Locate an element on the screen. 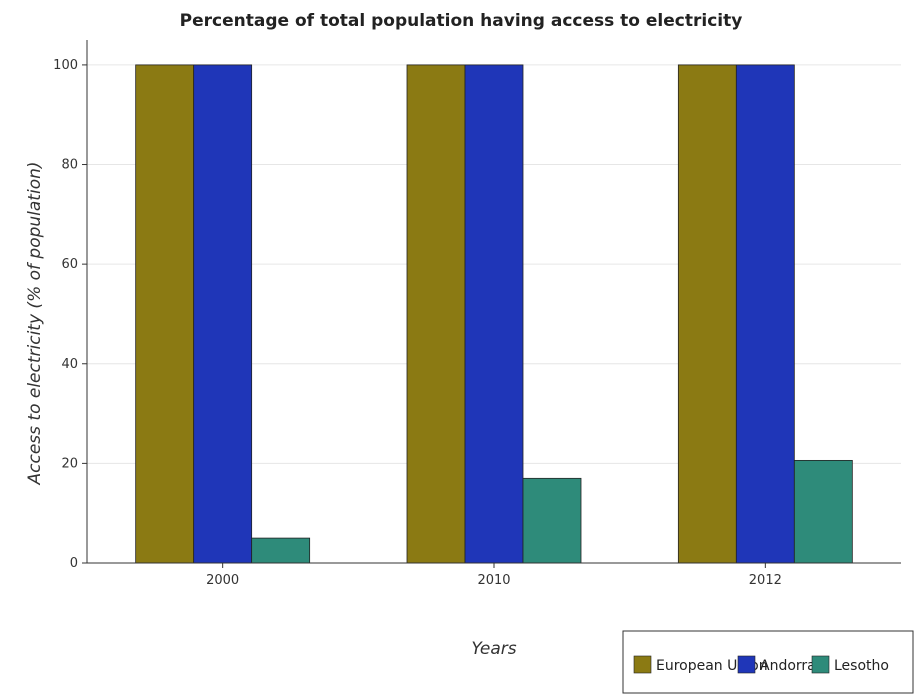  bar-lesotho-2010 is located at coordinates (552, 520).